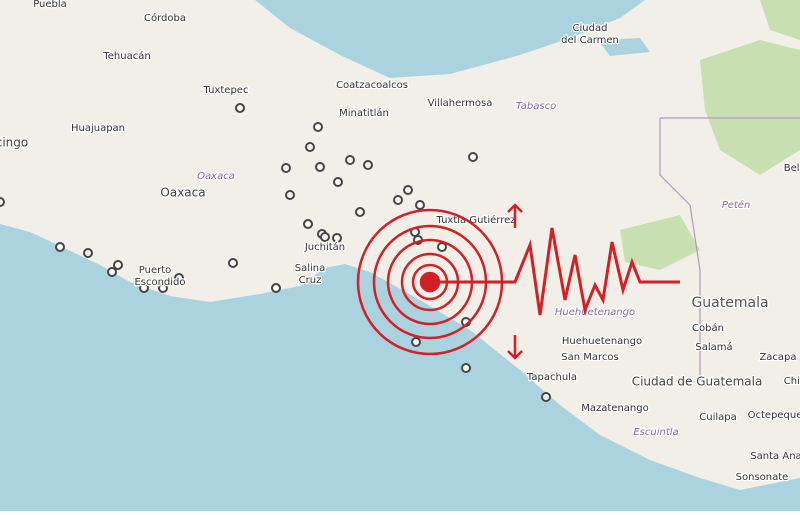 The width and height of the screenshot is (800, 515). I want to click on place-label: Petén, so click(736, 205).